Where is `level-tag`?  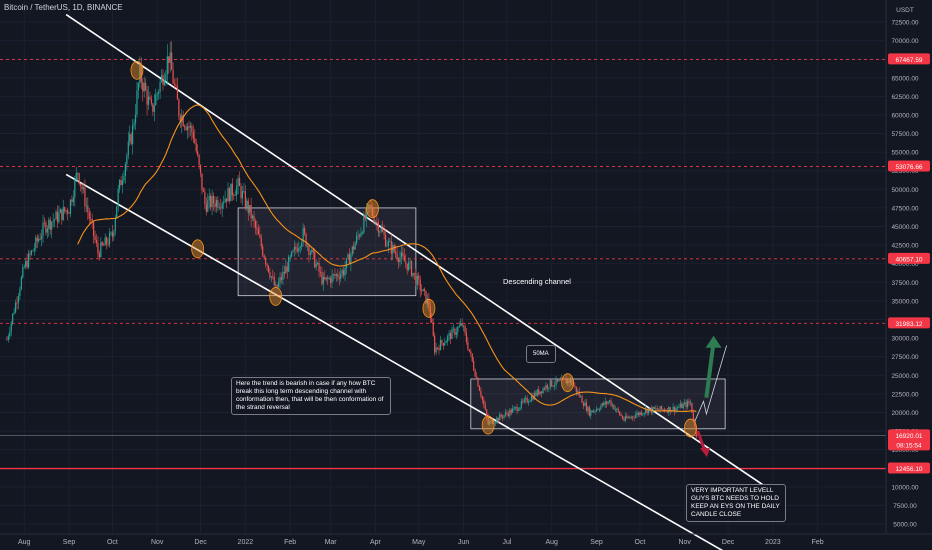
level-tag is located at coordinates (909, 59).